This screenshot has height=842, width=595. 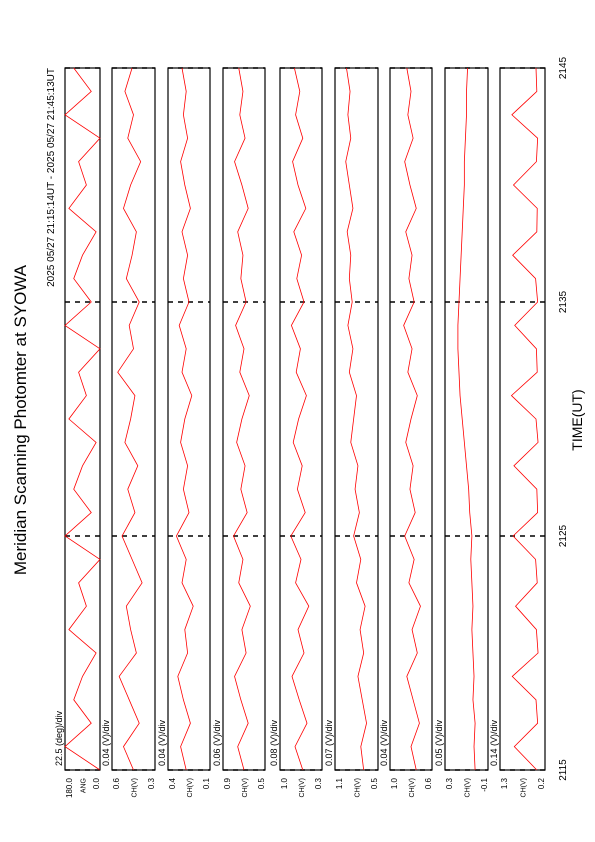 What do you see at coordinates (484, 784) in the screenshot?
I see `y-tick-label: -0.1` at bounding box center [484, 784].